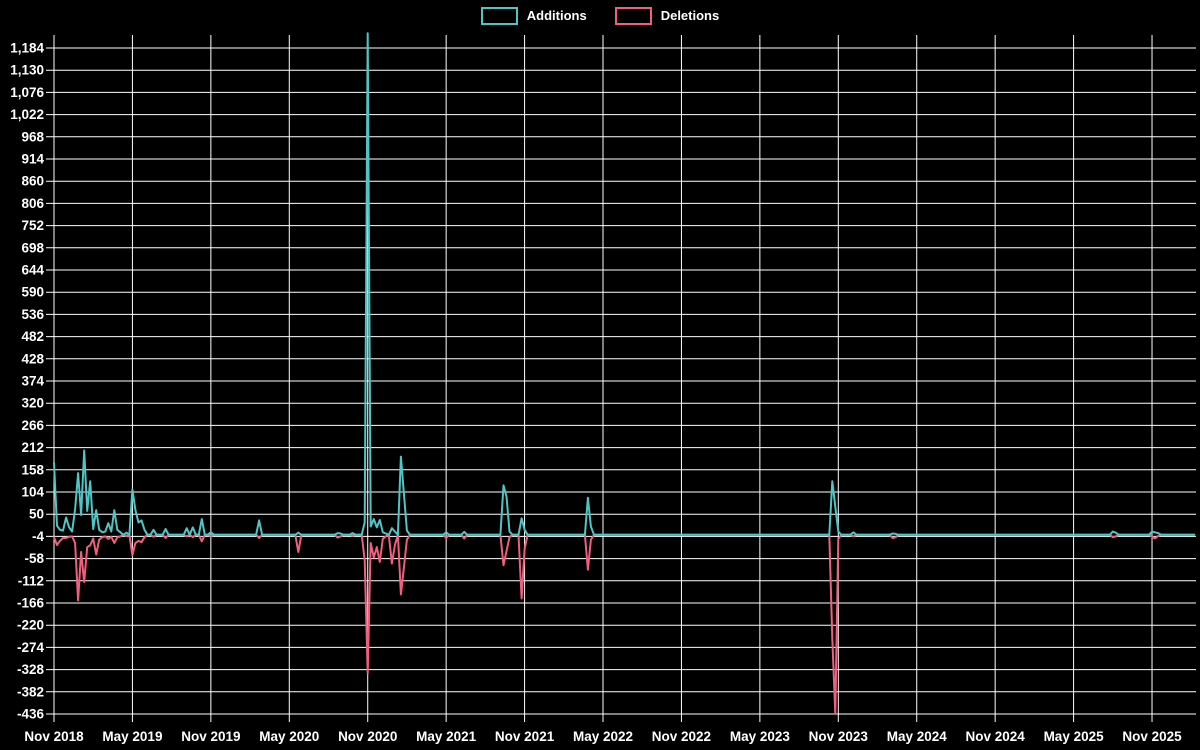  What do you see at coordinates (27, 48) in the screenshot?
I see `y-axis-tick-label: 1,184` at bounding box center [27, 48].